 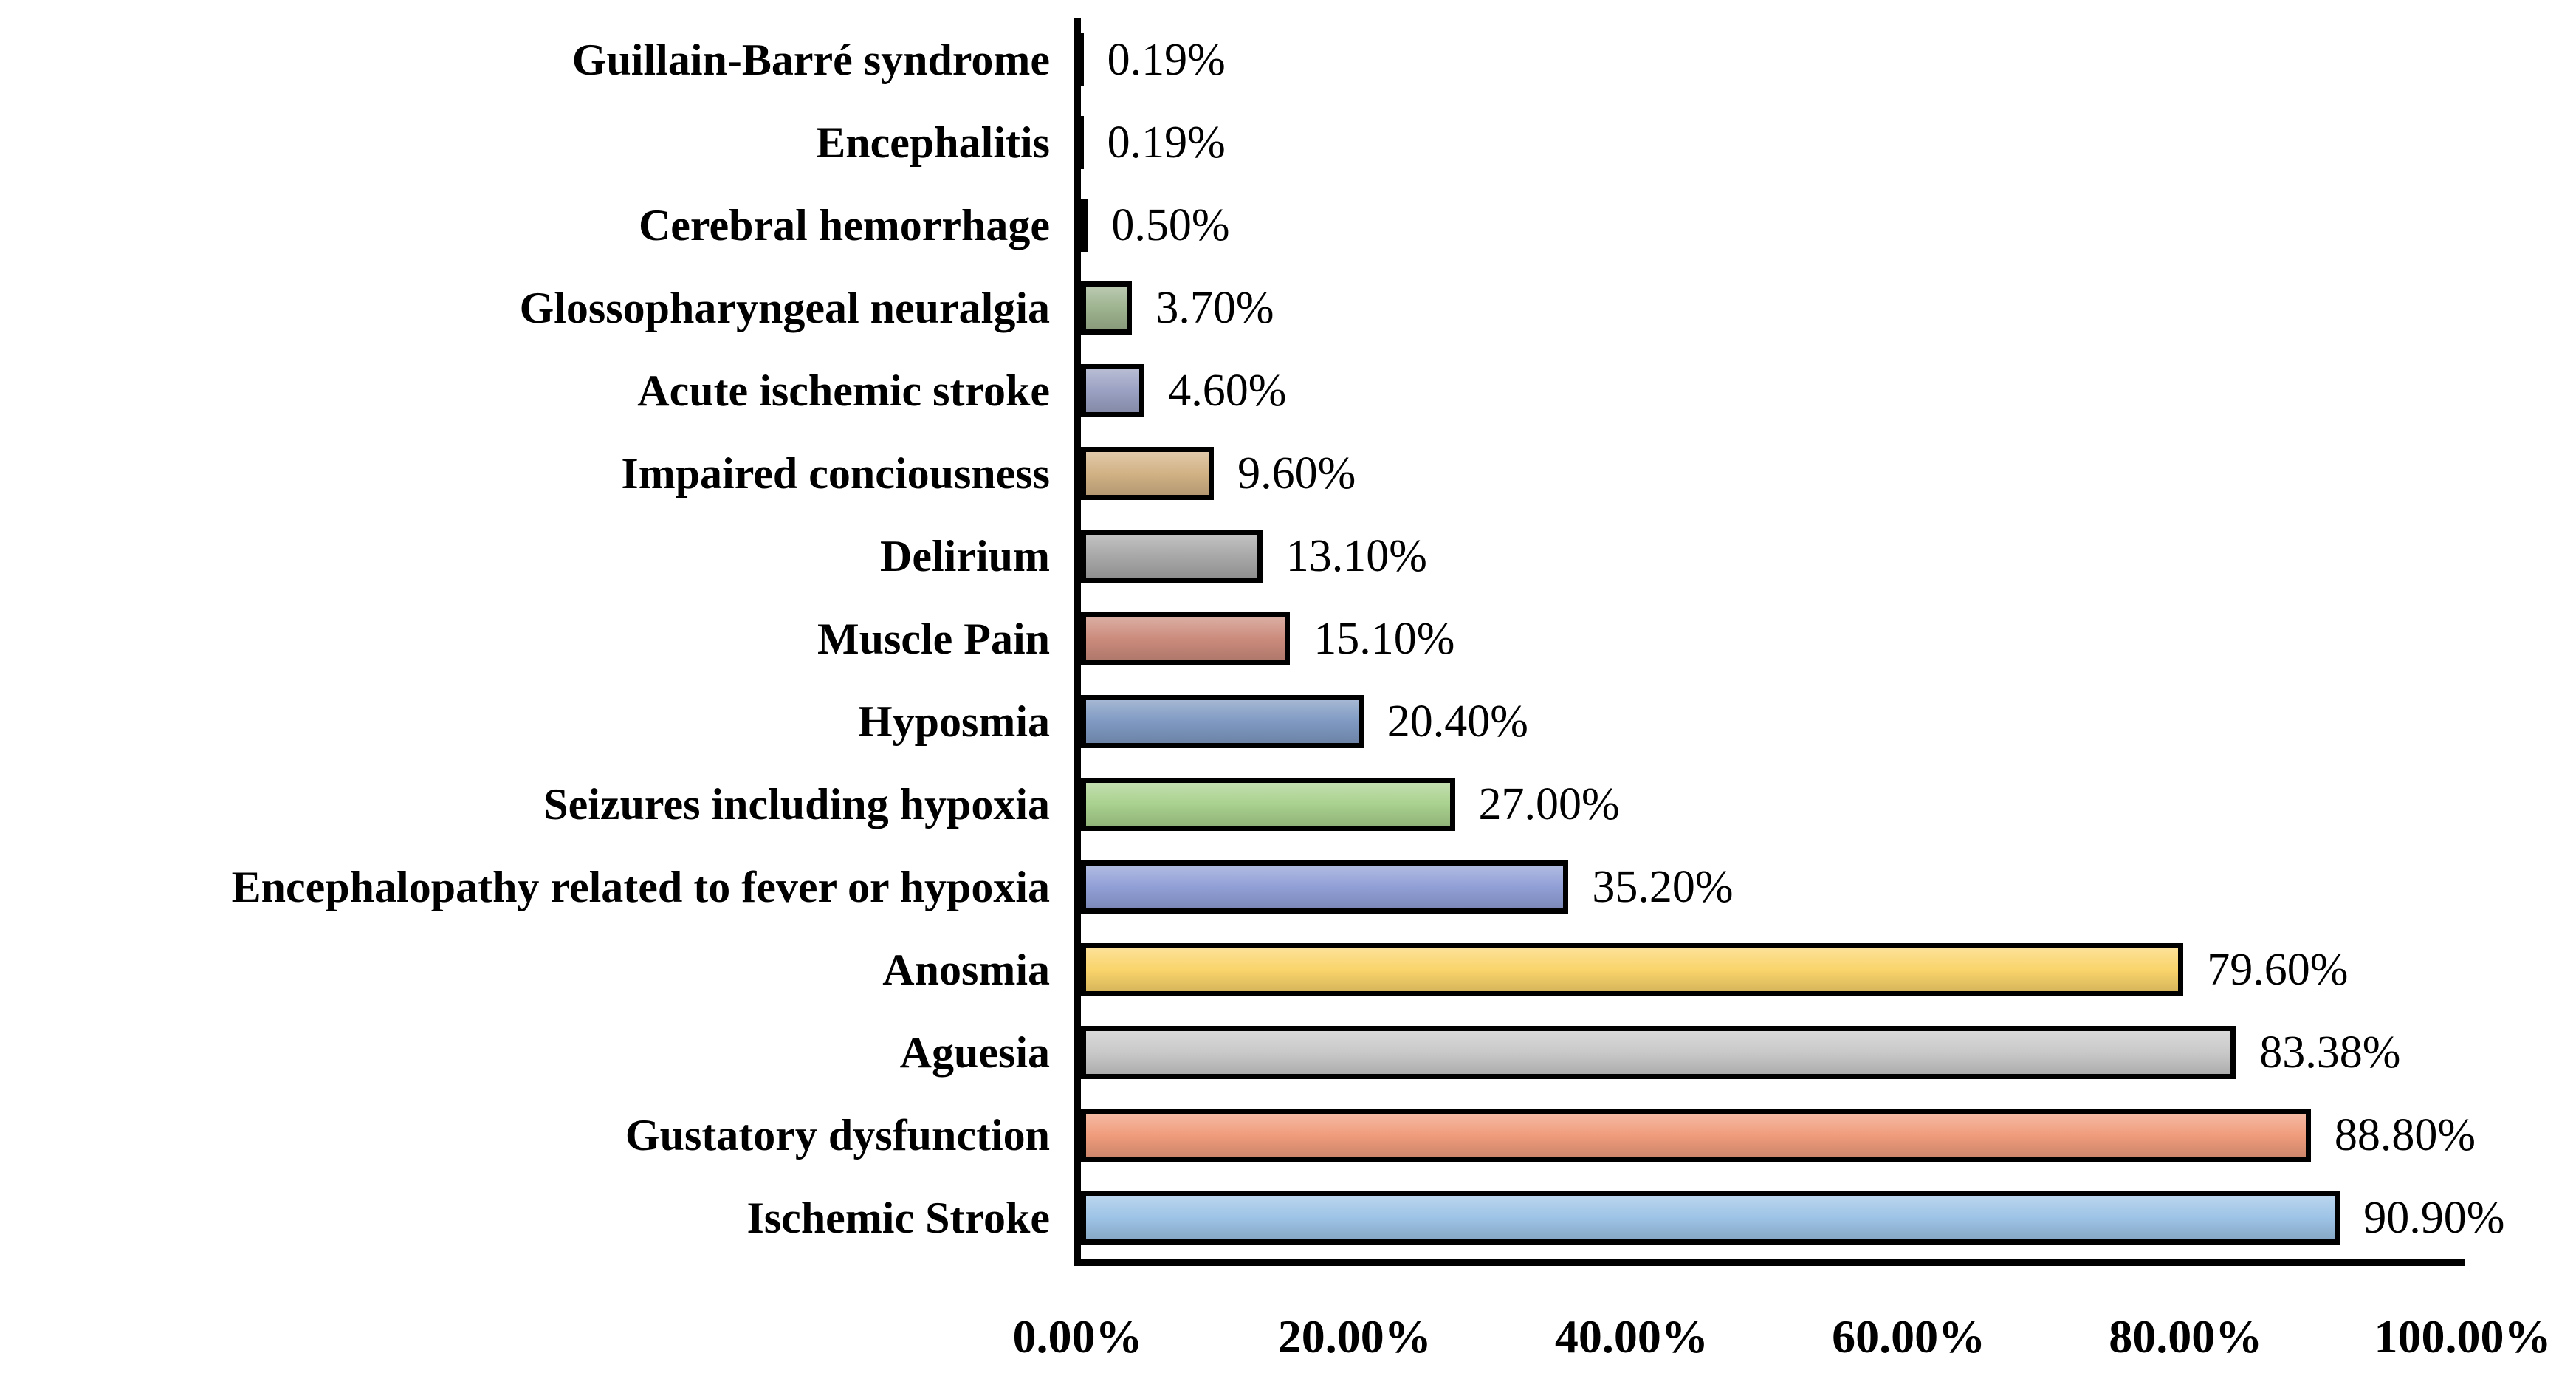 I want to click on category-label: Hyposmia, so click(x=954, y=721).